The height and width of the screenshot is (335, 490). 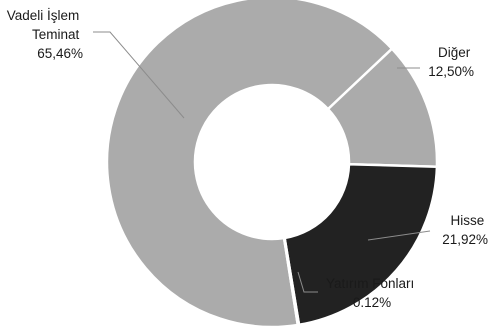 What do you see at coordinates (451, 62) in the screenshot?
I see `slice-label-diger: Diğer 12,50%` at bounding box center [451, 62].